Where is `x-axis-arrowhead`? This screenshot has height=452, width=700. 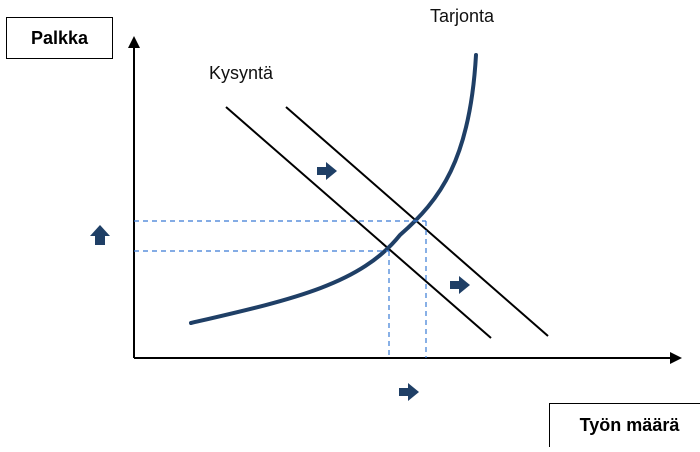
x-axis-arrowhead is located at coordinates (676, 358).